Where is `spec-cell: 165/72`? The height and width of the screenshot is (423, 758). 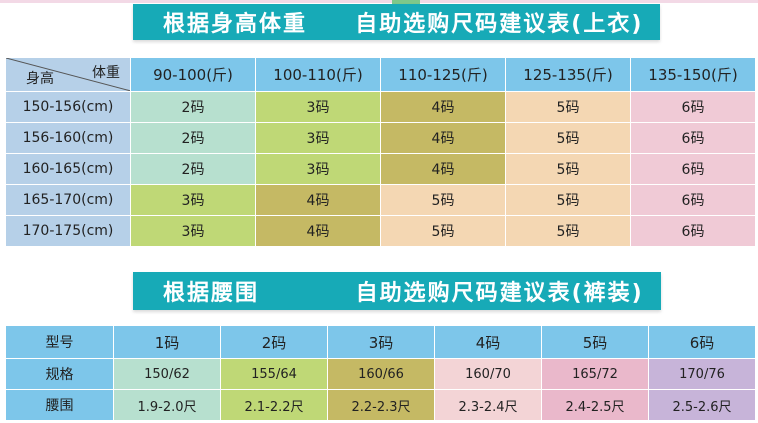
spec-cell: 165/72 is located at coordinates (595, 374).